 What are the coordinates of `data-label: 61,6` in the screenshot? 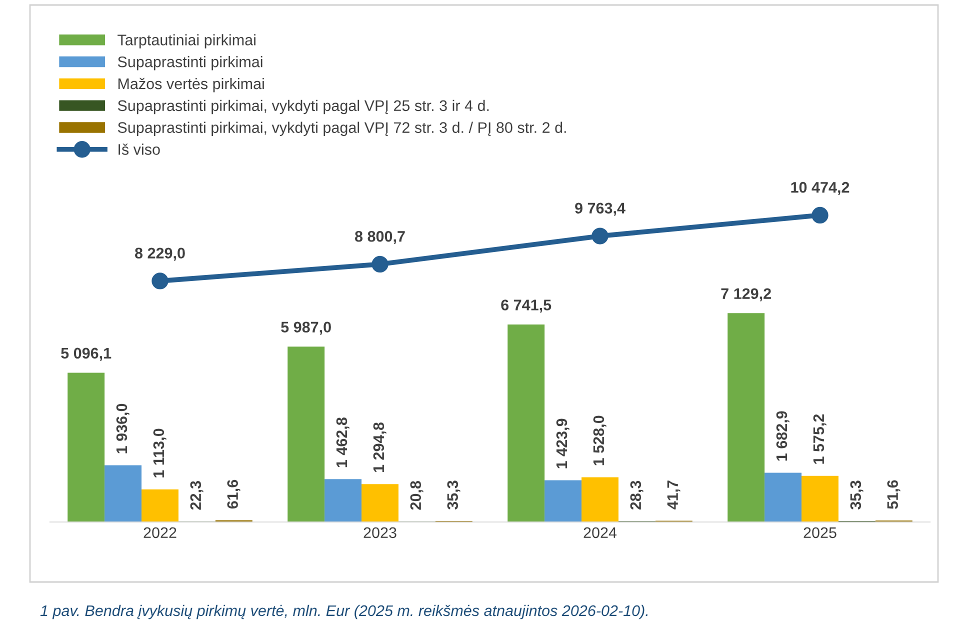 It's located at (233, 494).